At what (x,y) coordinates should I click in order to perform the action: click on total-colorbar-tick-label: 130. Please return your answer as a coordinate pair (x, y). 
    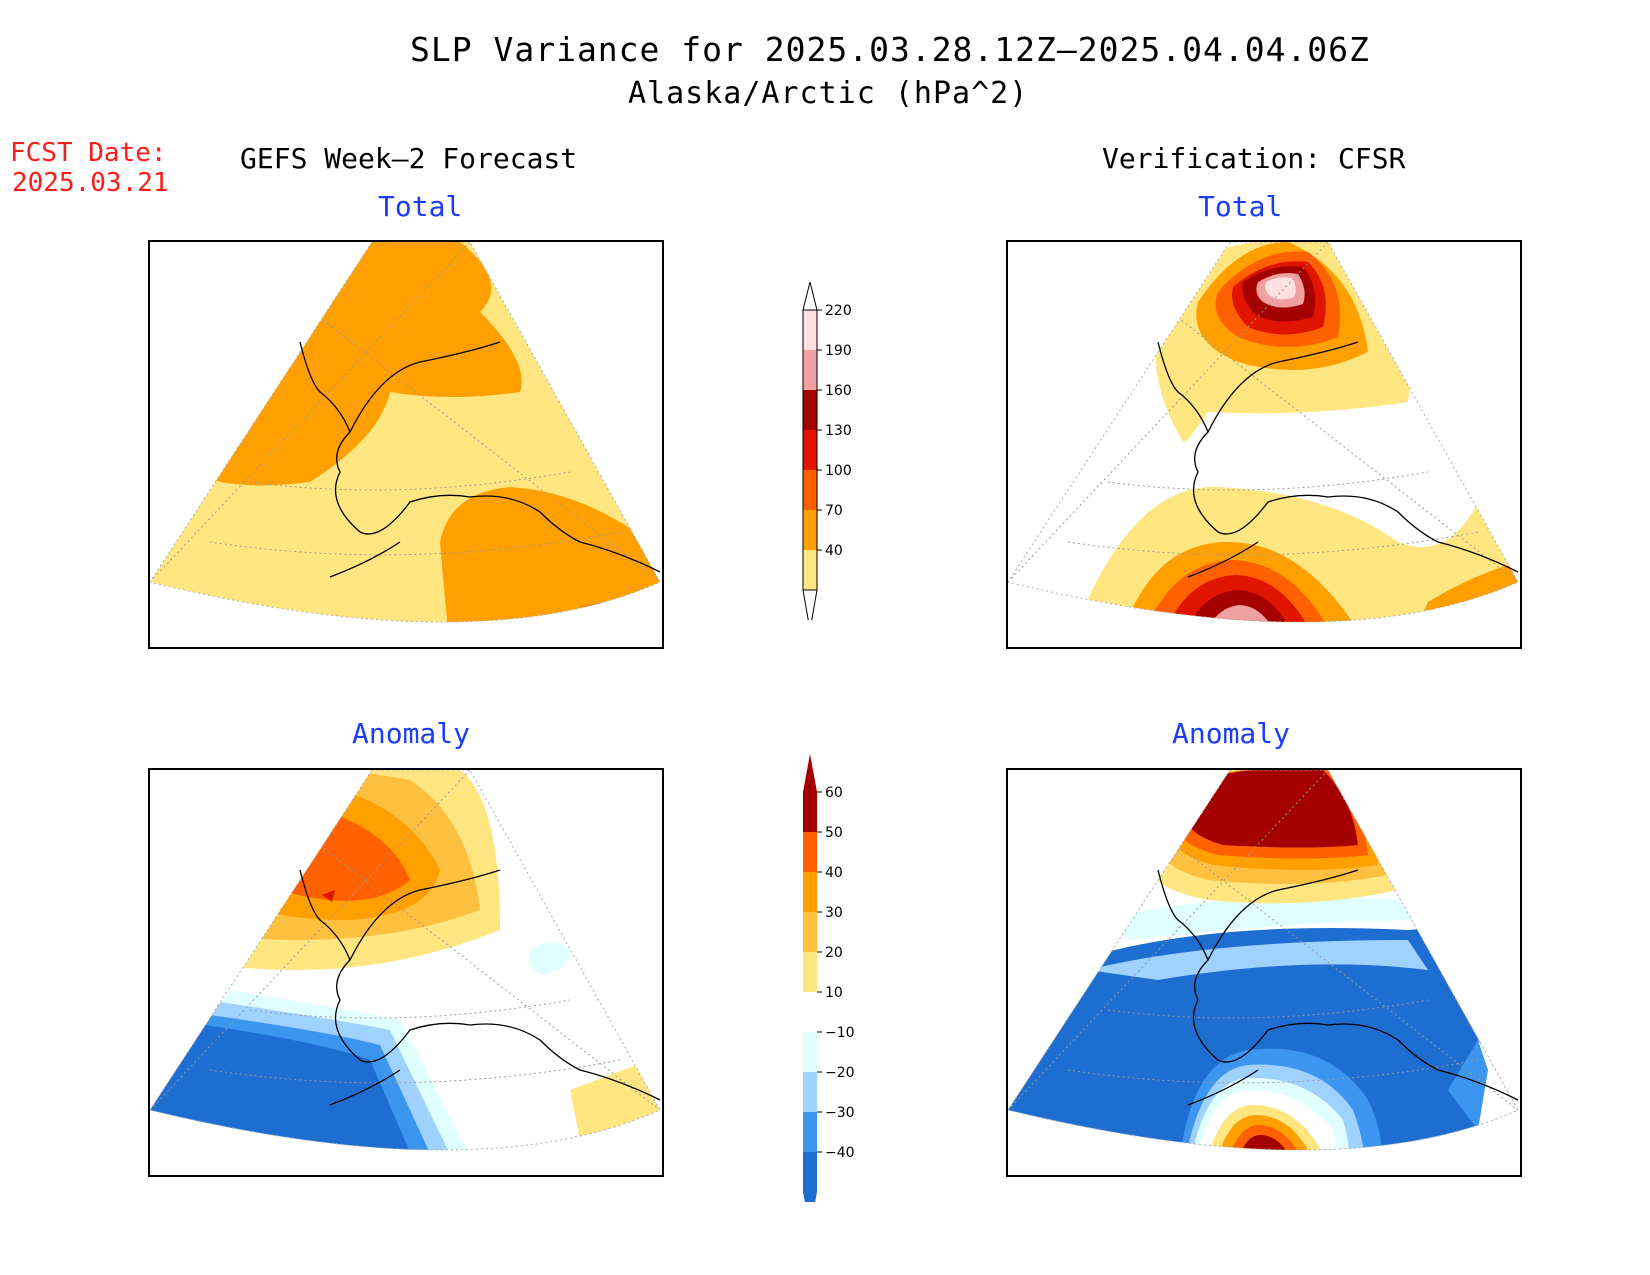
    Looking at the image, I should click on (838, 431).